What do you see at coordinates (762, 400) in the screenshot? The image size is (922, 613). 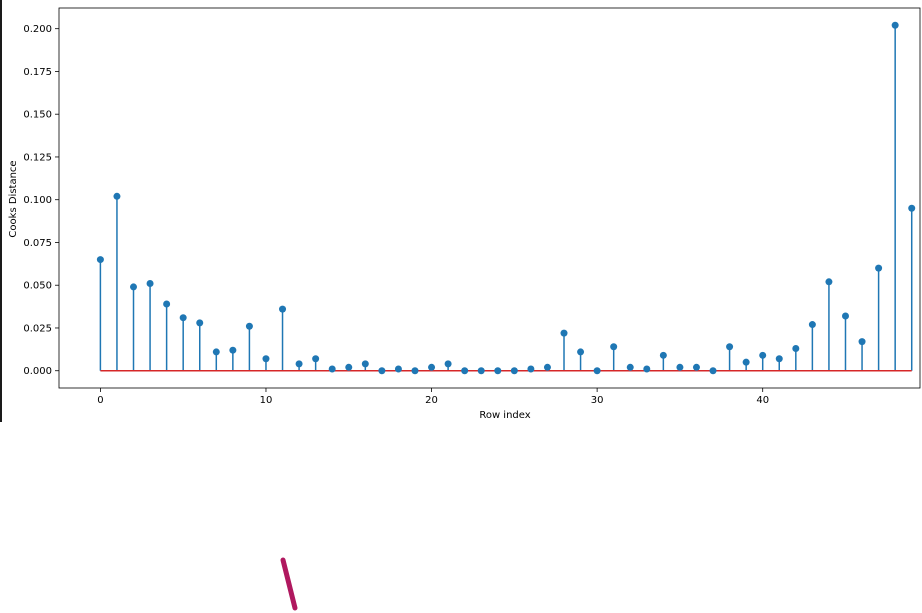 I see `x-tick-label: 40` at bounding box center [762, 400].